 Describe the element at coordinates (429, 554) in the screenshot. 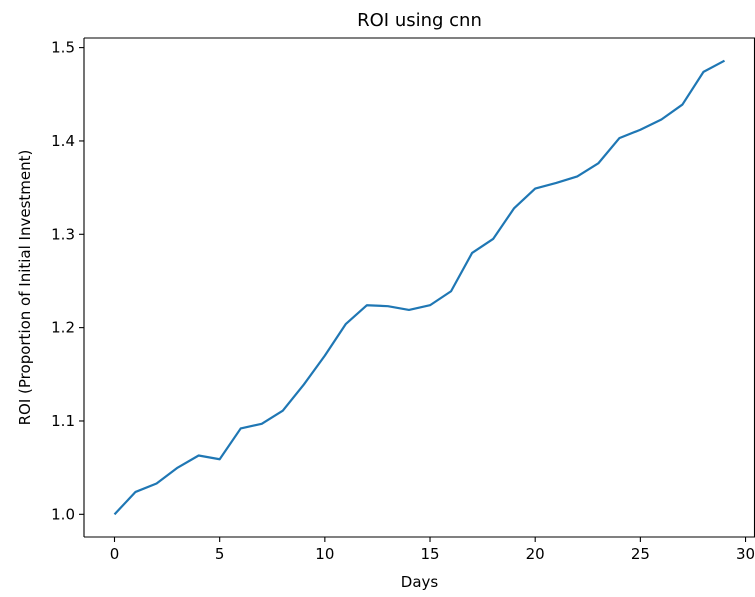

I see `x-tick-label: 15` at that location.